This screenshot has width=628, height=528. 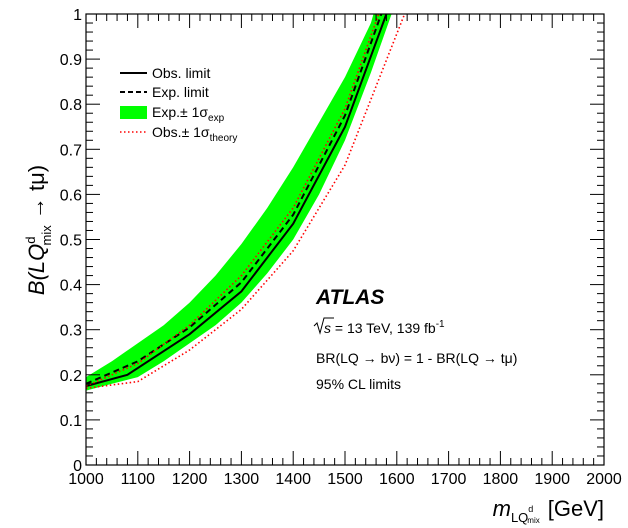 What do you see at coordinates (180, 92) in the screenshot?
I see `legend-label-exp: Exp. limit` at bounding box center [180, 92].